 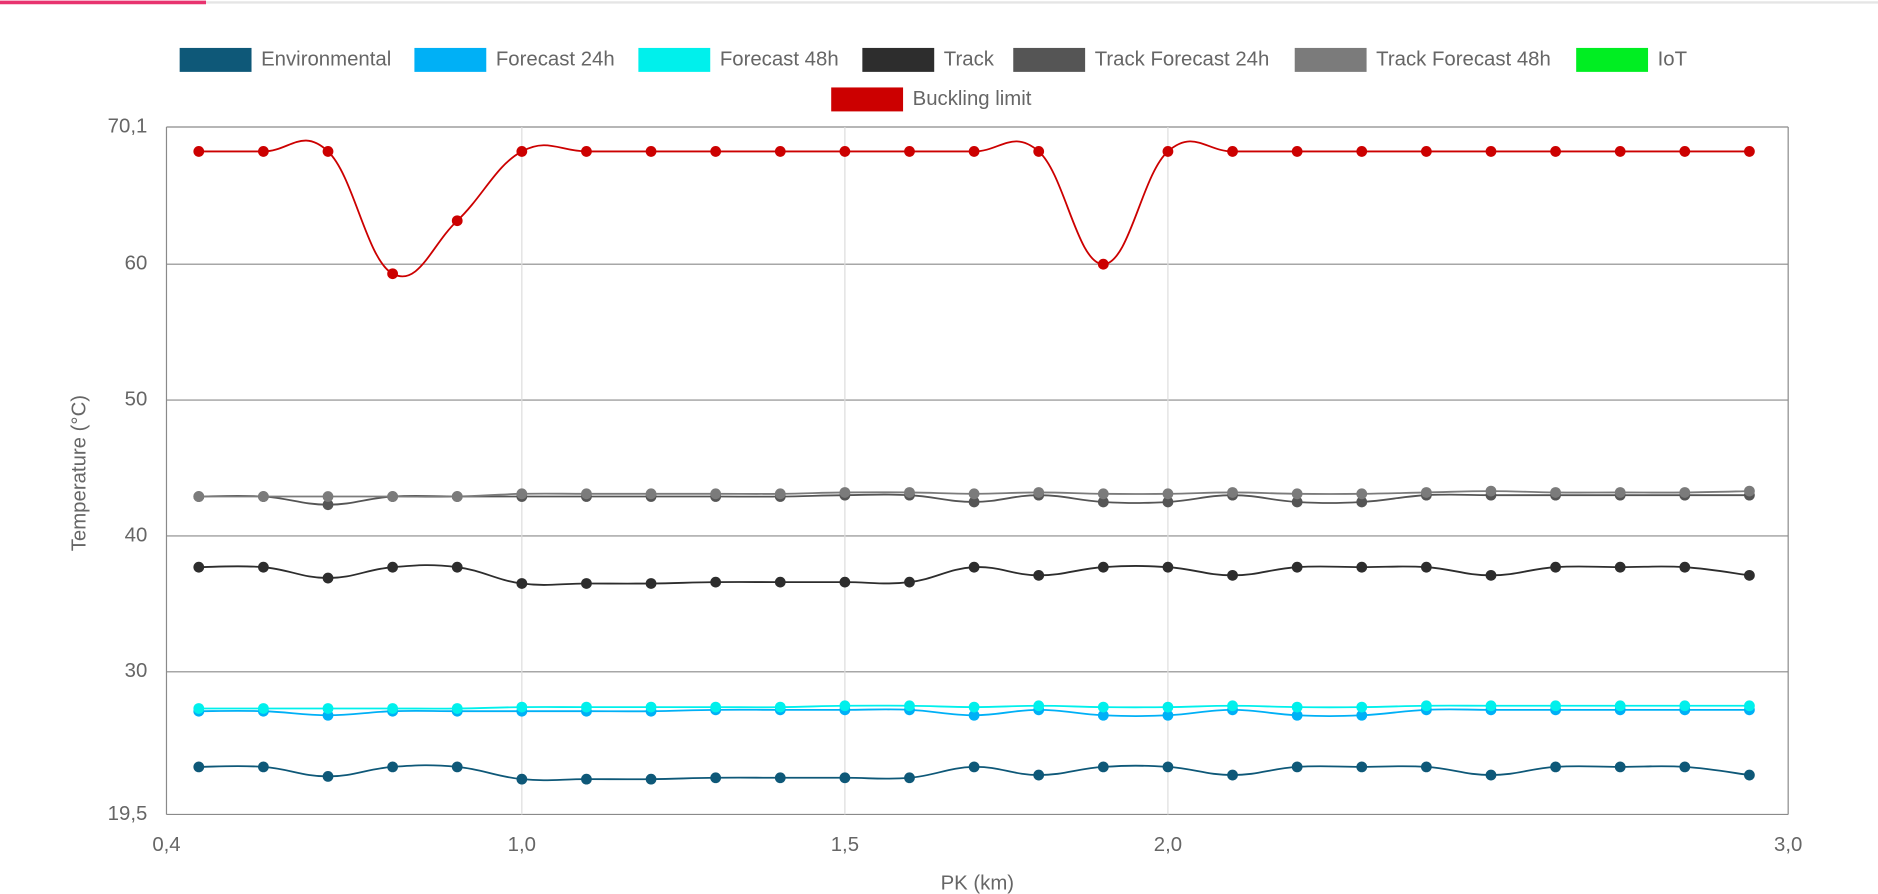 I want to click on y-tick-label: 60, so click(x=136, y=264).